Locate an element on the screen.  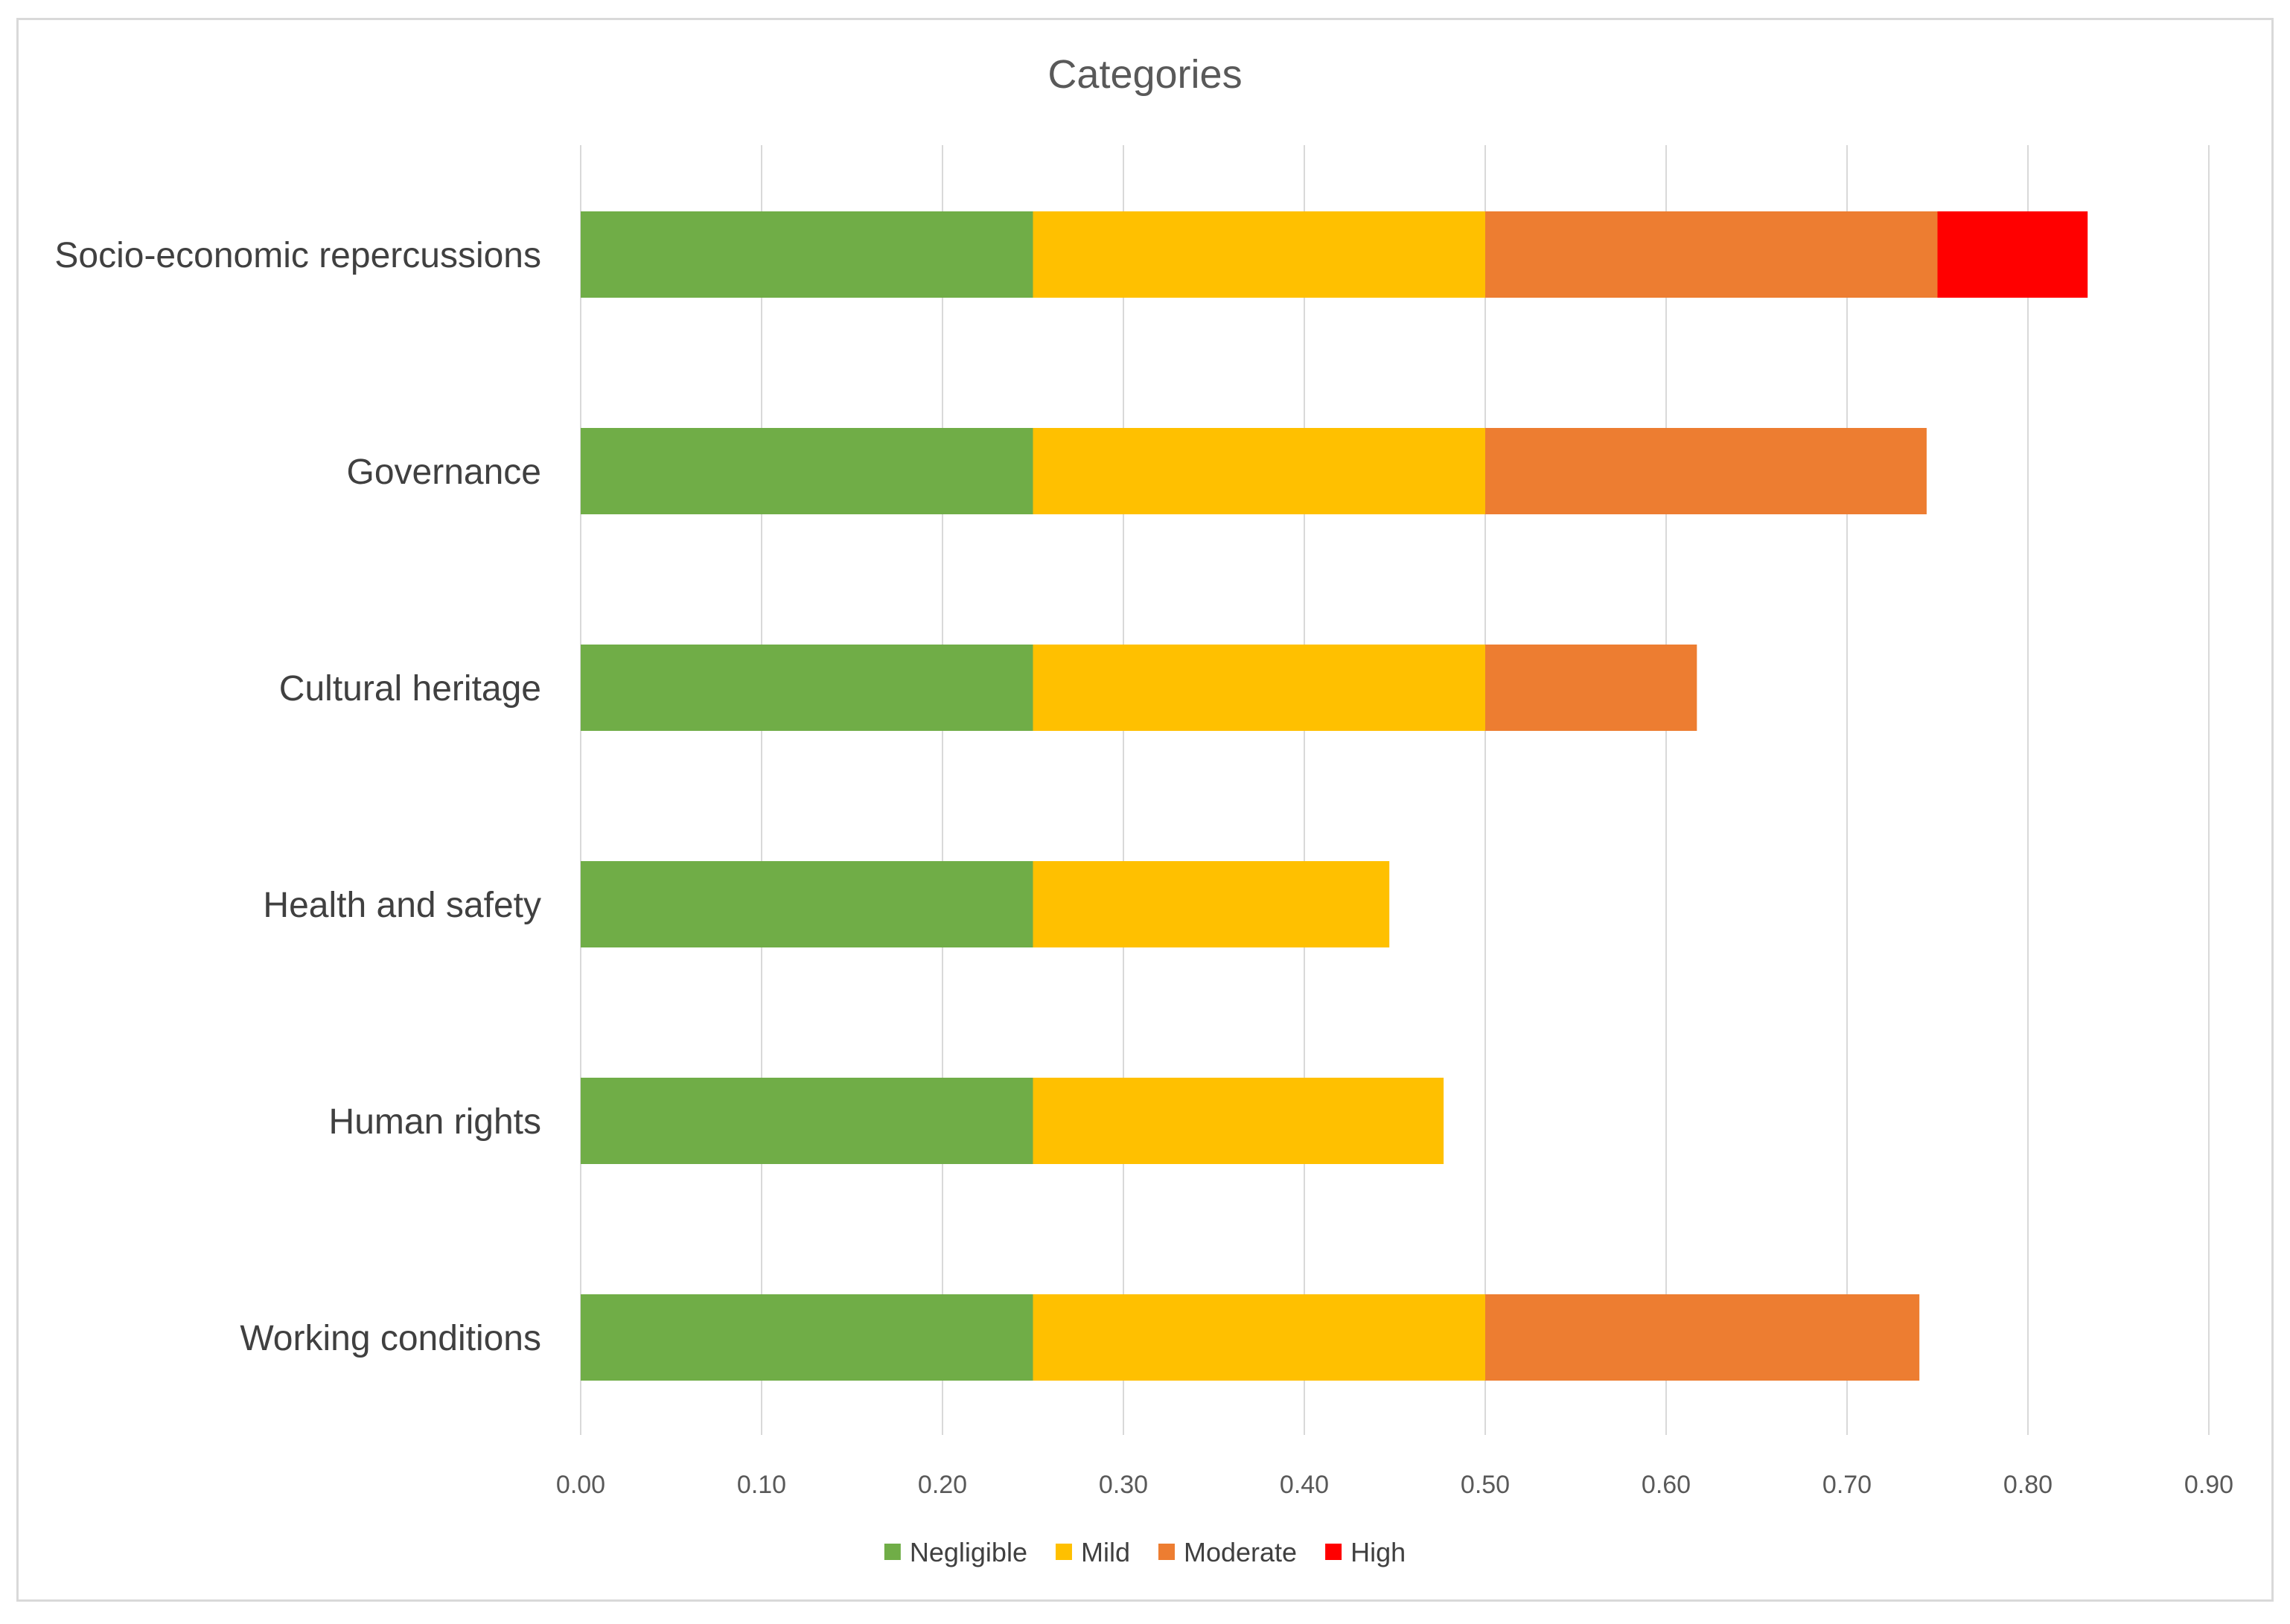
category-label: Human rights is located at coordinates (435, 1122).